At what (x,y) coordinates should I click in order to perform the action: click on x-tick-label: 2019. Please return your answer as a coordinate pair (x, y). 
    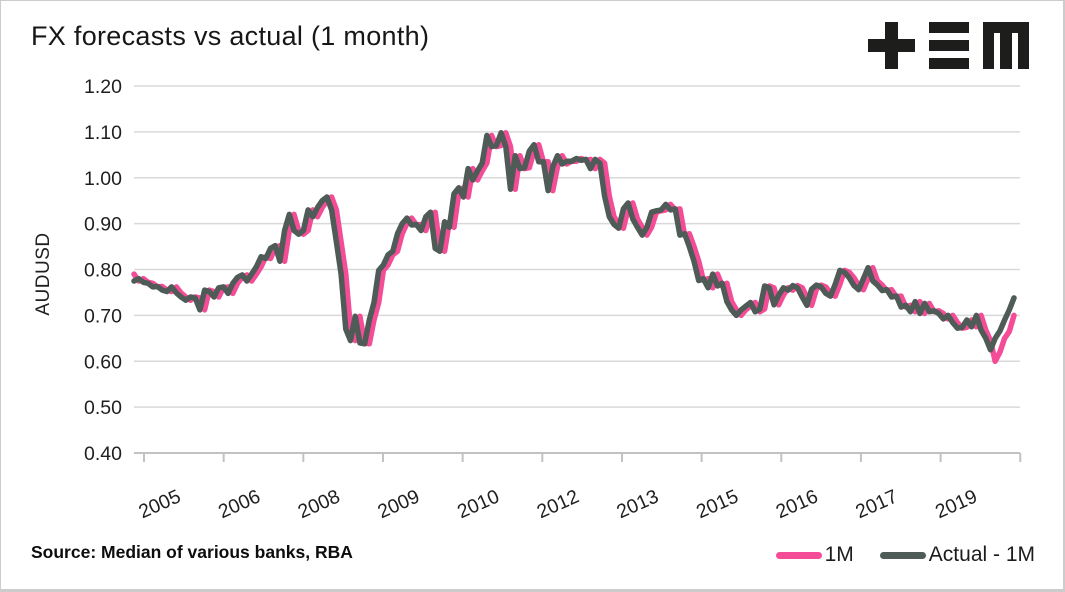
    Looking at the image, I should click on (956, 504).